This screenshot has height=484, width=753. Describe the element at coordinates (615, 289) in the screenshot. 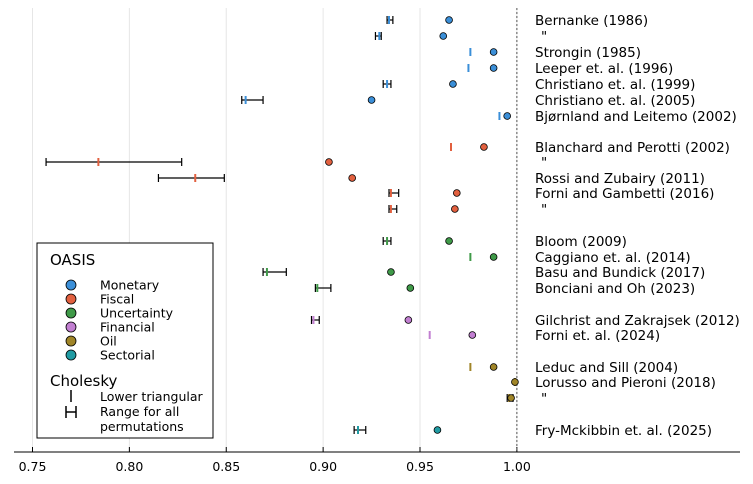

I see `row-label: Bonciani and Oh (2023)` at that location.